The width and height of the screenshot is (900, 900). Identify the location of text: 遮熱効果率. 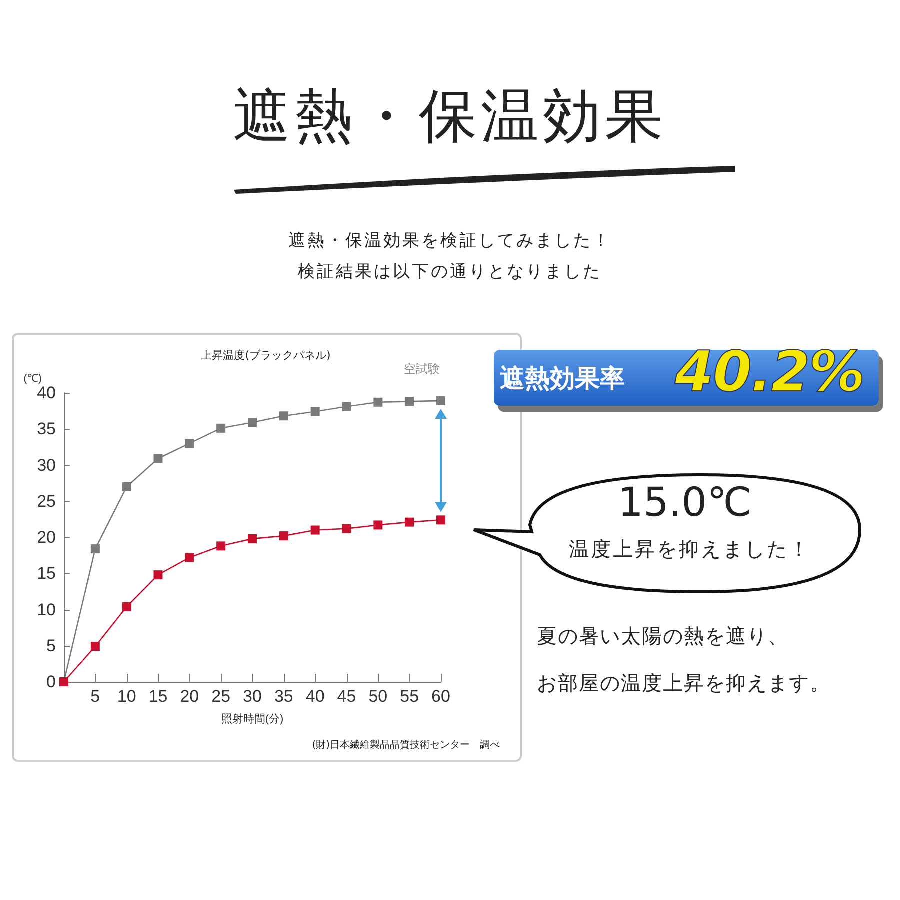
(562, 379).